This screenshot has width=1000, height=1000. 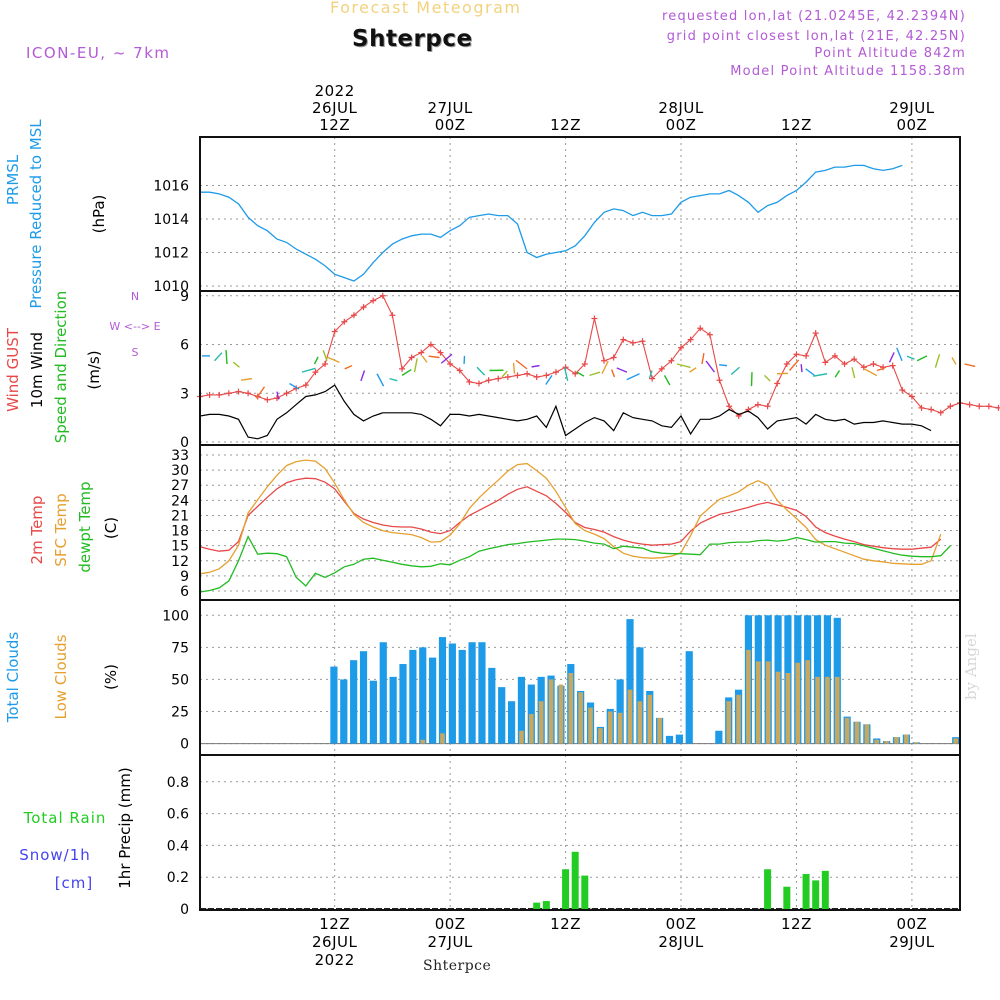 What do you see at coordinates (180, 562) in the screenshot?
I see `temperature-ytick-2: 12` at bounding box center [180, 562].